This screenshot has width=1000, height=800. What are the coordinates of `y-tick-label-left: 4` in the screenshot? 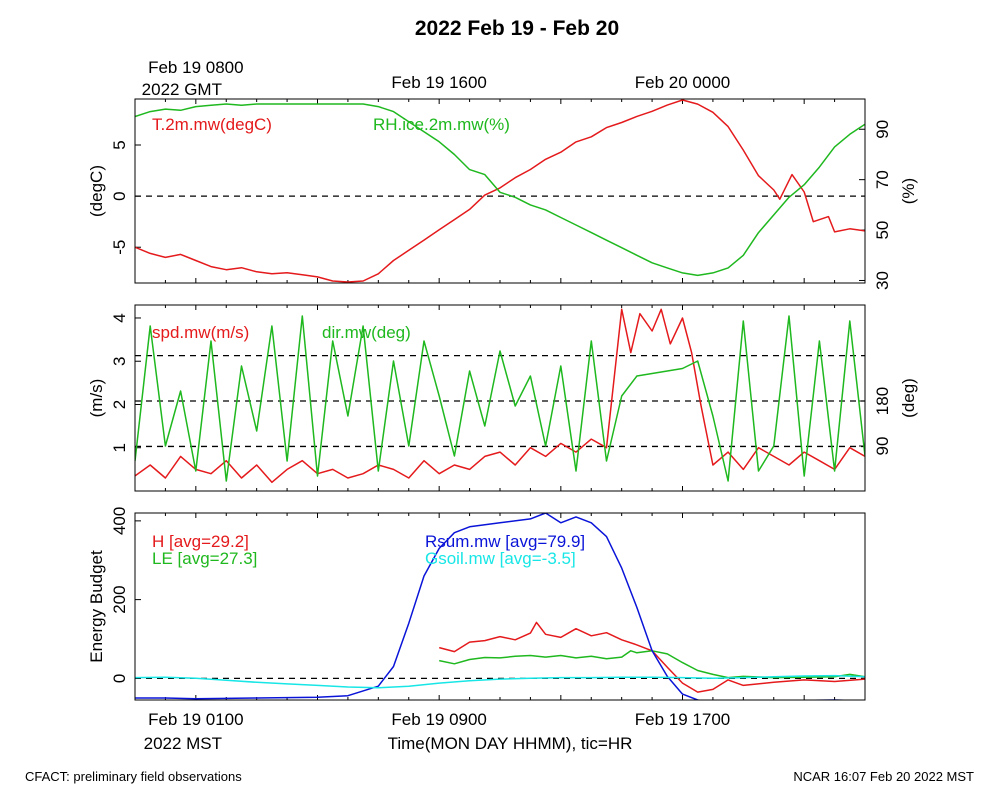 It's located at (119, 317).